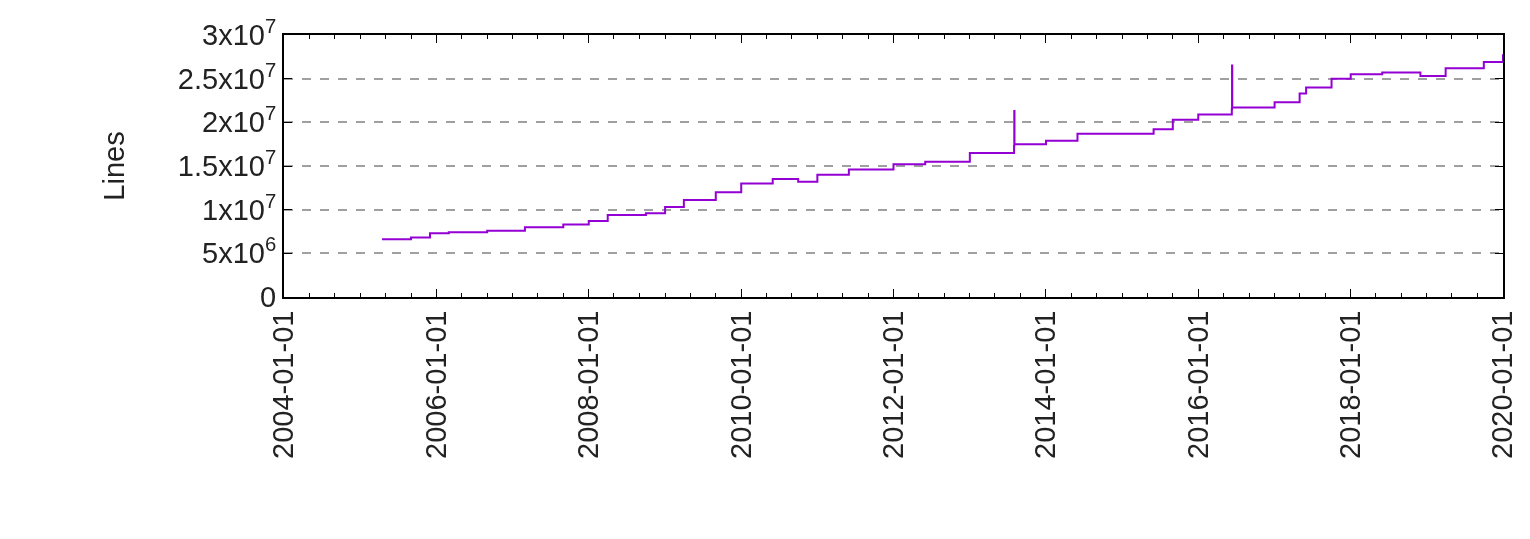  Describe the element at coordinates (1350, 384) in the screenshot. I see `x-tick-label: 2018-01-01` at that location.